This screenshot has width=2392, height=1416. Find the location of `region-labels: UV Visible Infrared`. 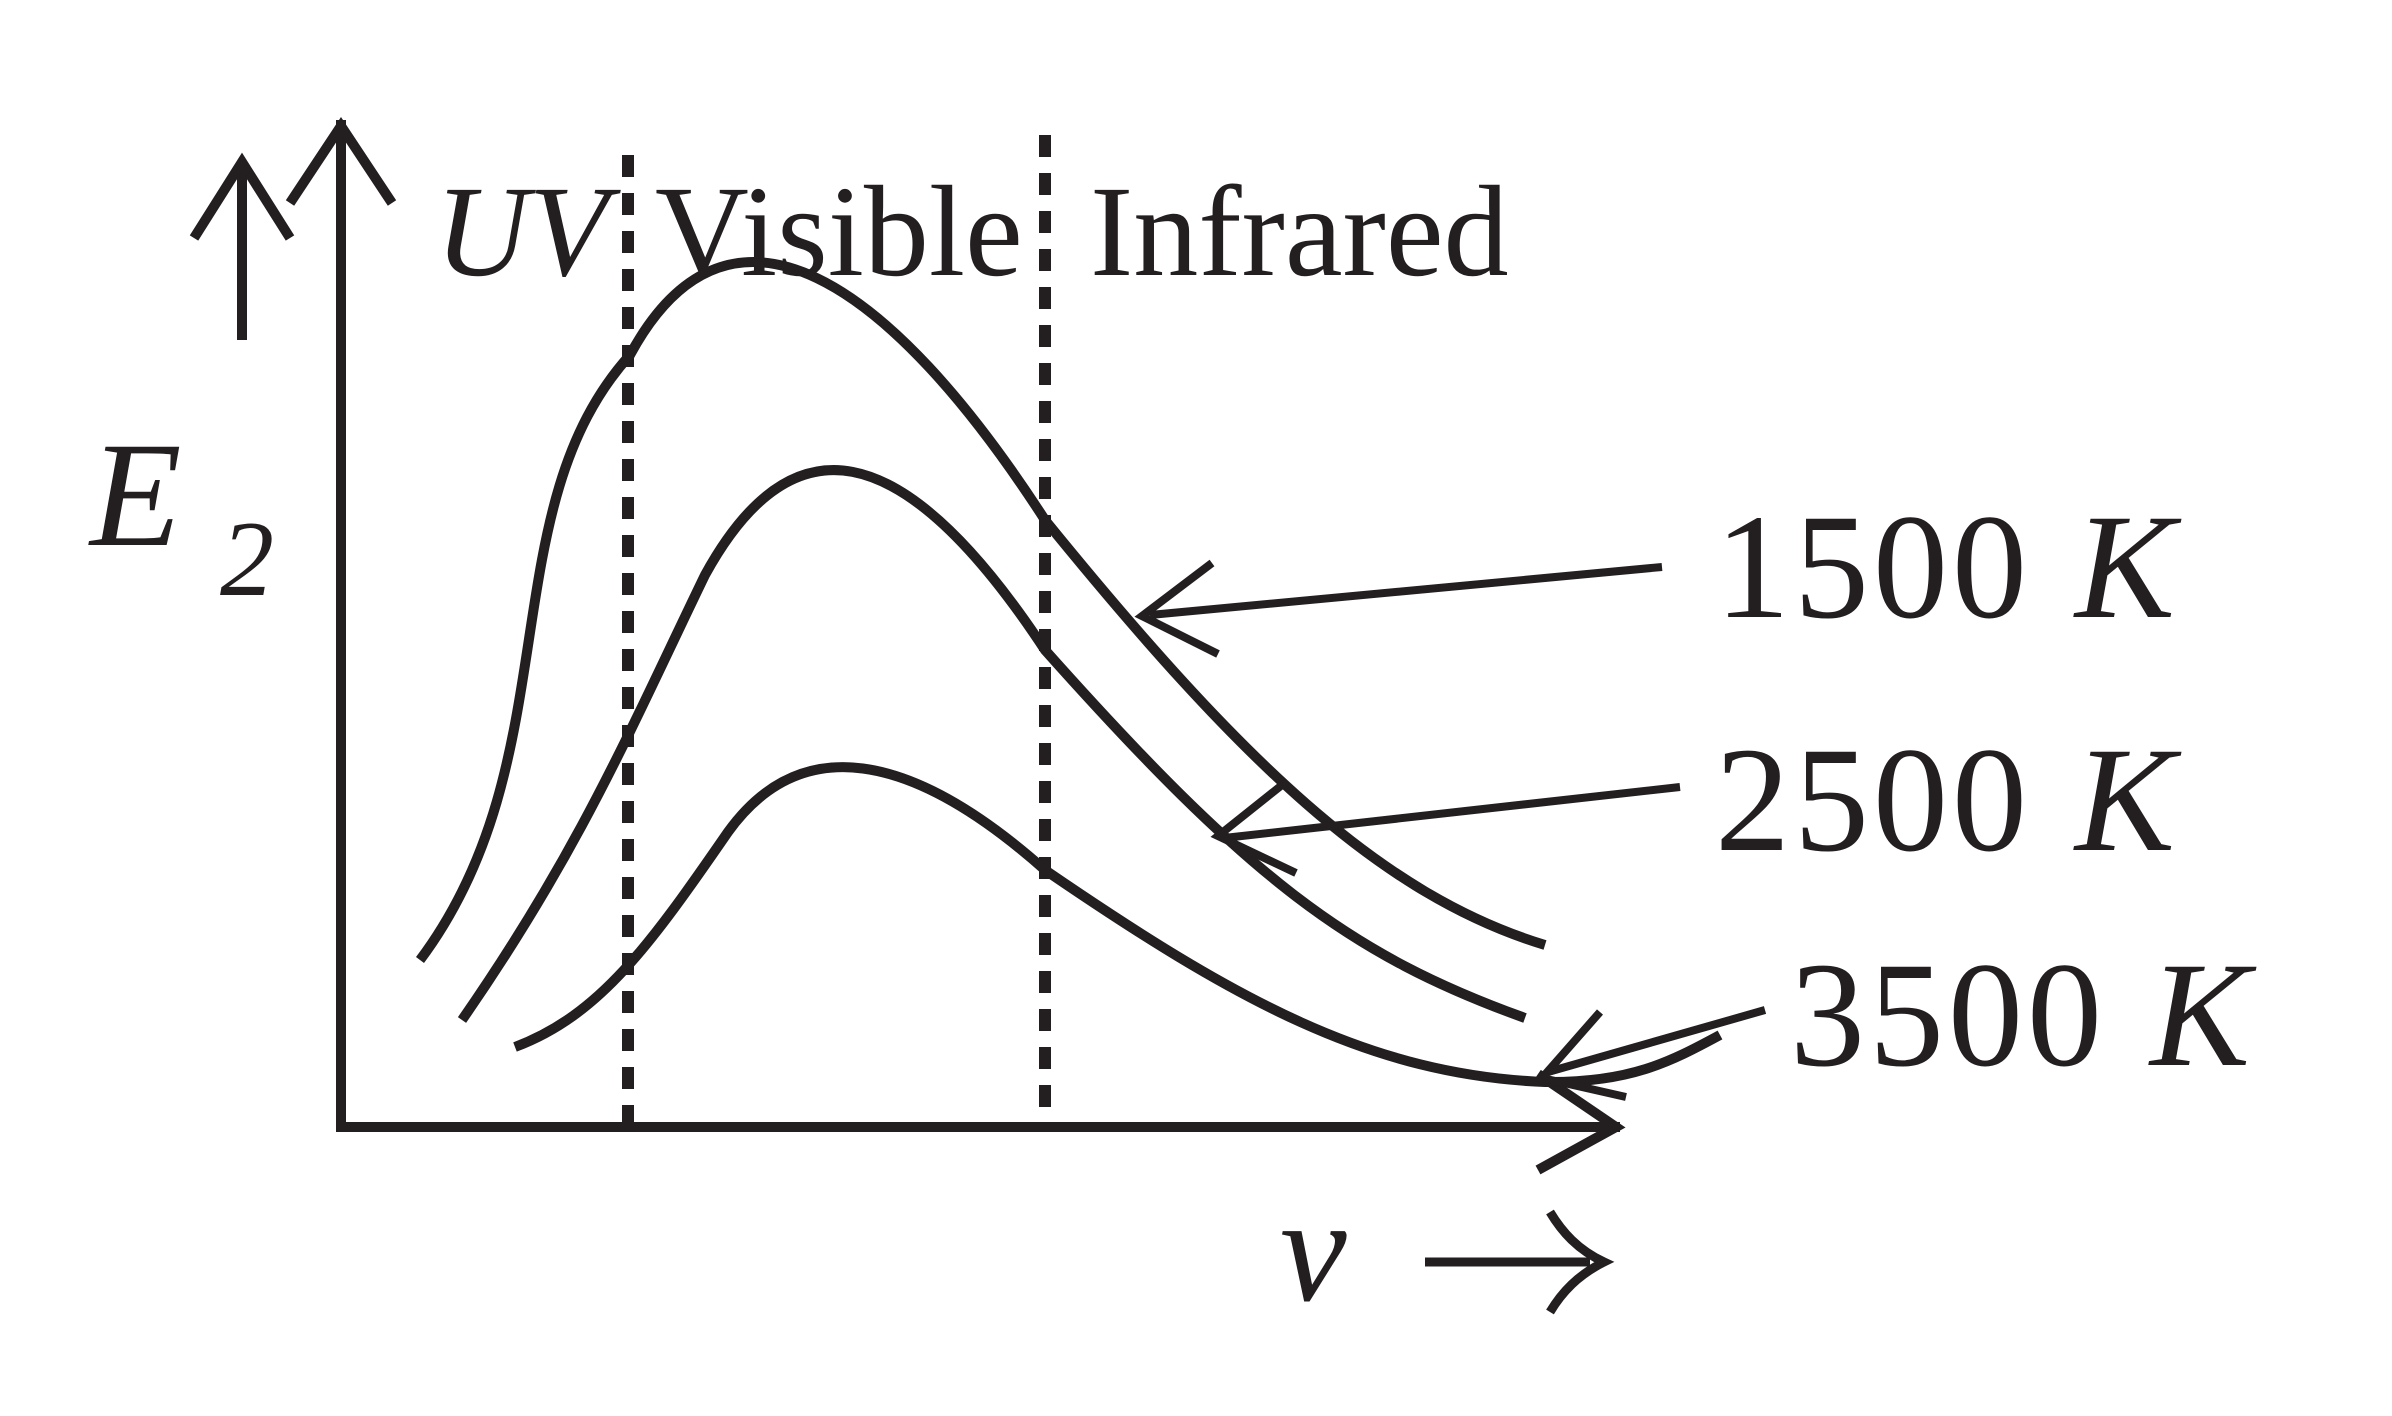

region-labels: UV Visible Infrared is located at coordinates (972, 232).